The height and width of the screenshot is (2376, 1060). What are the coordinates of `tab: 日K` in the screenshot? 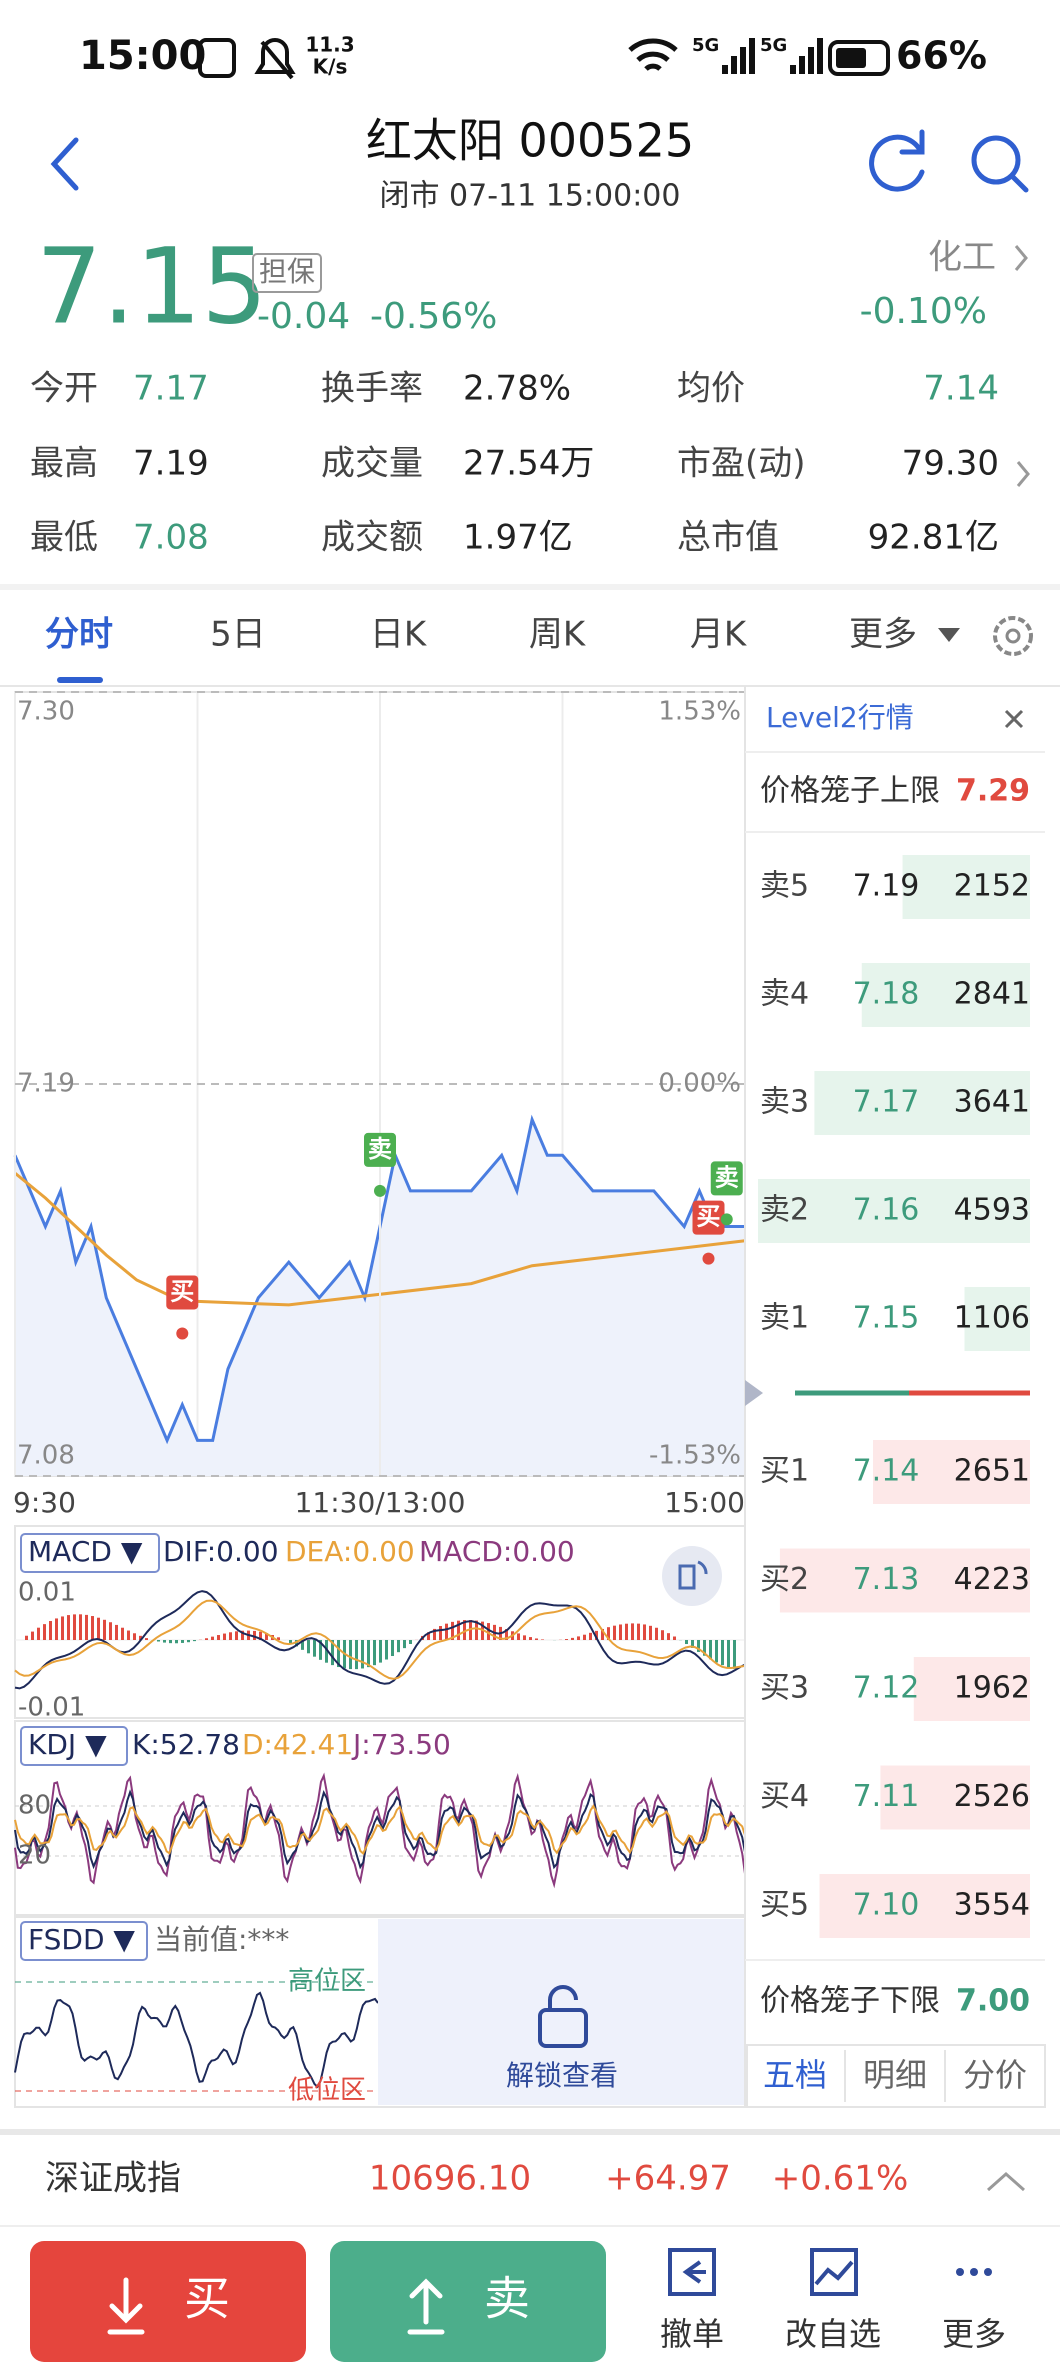 It's located at (399, 635).